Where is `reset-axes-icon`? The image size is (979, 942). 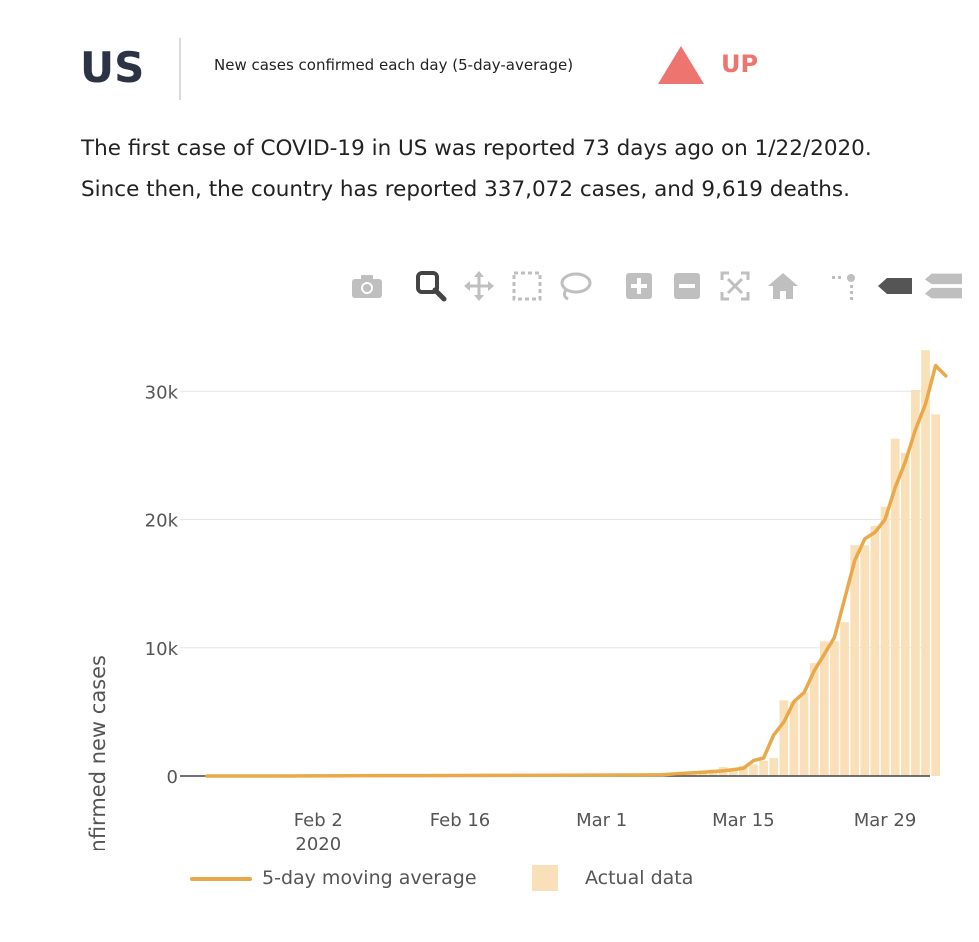
reset-axes-icon is located at coordinates (783, 286).